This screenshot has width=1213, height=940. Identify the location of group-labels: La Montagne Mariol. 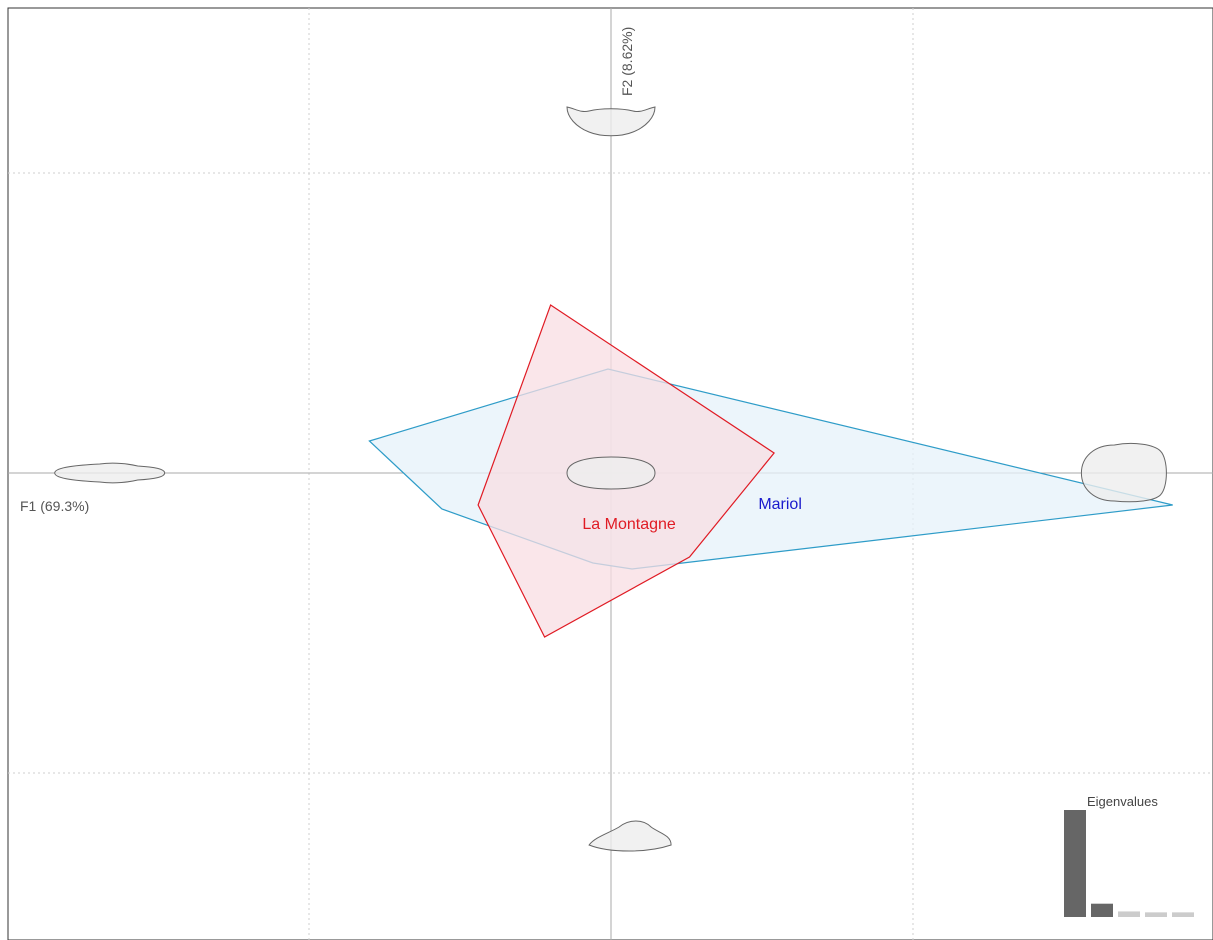
(691, 514).